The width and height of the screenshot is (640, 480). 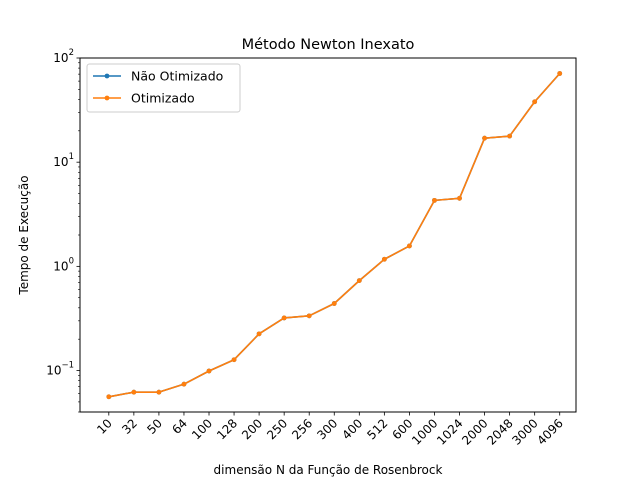 I want to click on y-tick-label: 10⁰, so click(x=63, y=264).